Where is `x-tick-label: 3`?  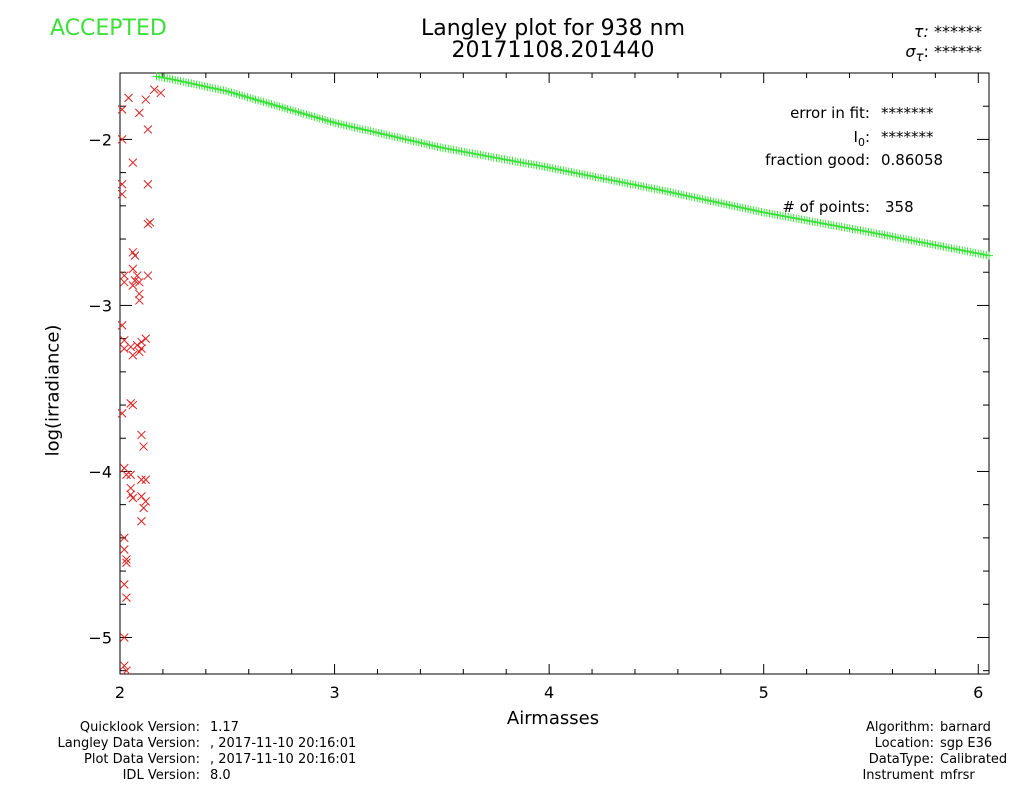 x-tick-label: 3 is located at coordinates (334, 692).